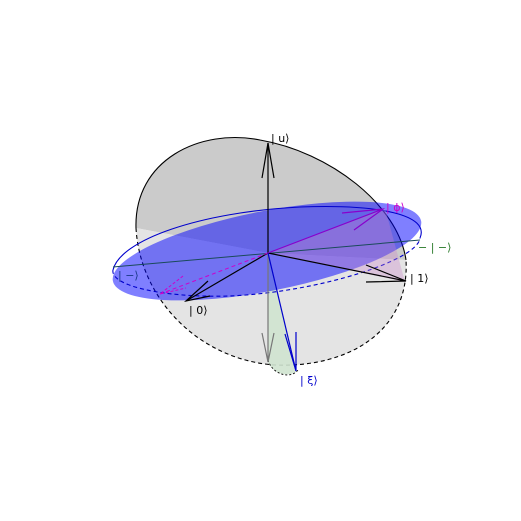 Image resolution: width=521 pixels, height=521 pixels. Describe the element at coordinates (280, 138) in the screenshot. I see `label-u: | u⟩` at that location.